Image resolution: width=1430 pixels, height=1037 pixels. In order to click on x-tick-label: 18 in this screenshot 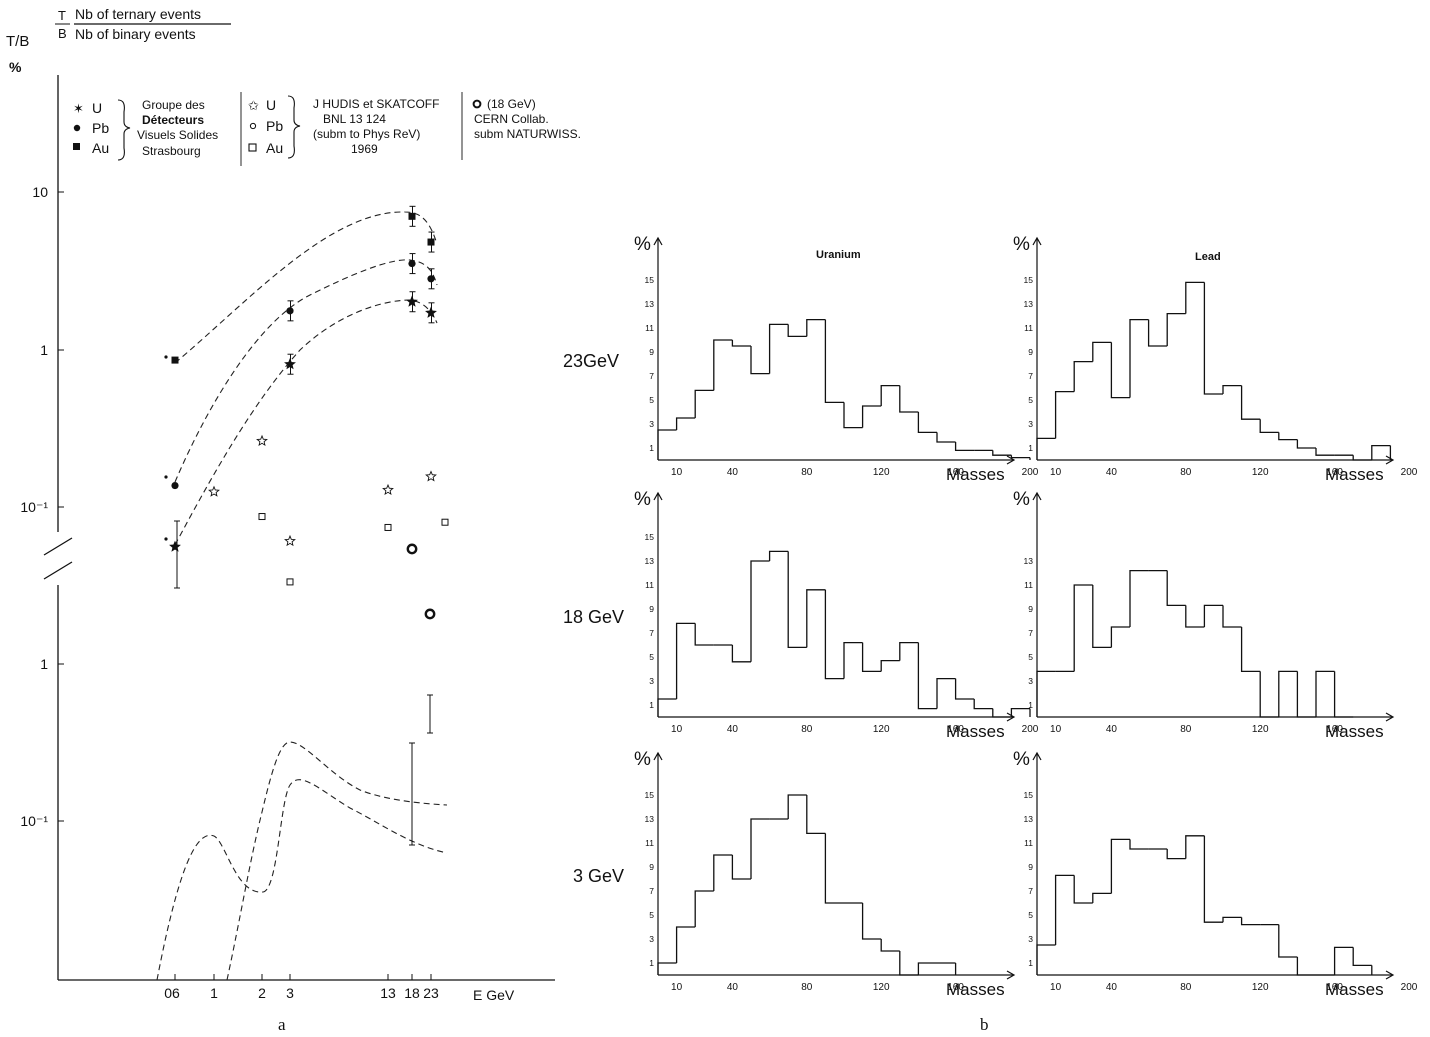, I will do `click(412, 993)`.